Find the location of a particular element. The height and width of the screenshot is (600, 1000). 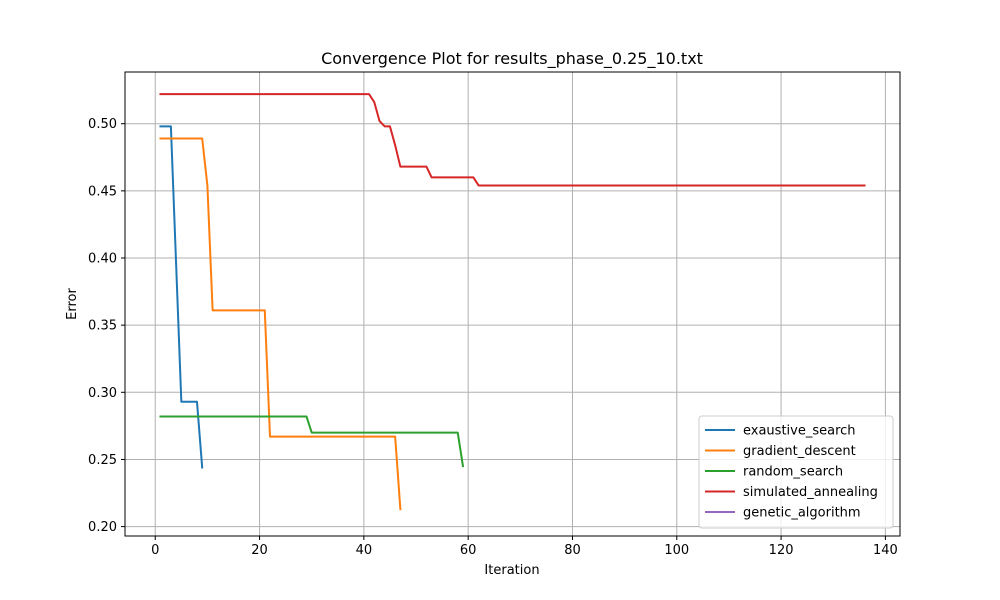

legend-box is located at coordinates (796, 472).